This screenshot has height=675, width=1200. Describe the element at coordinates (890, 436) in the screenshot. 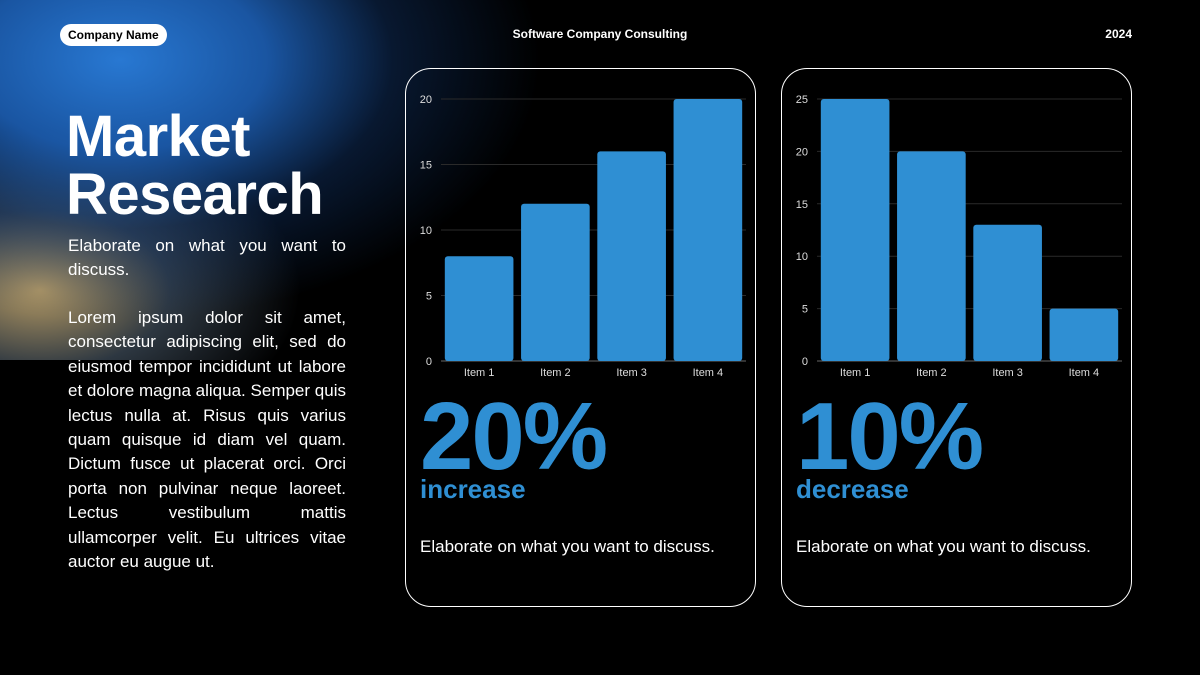

I see `percent-value: 10%` at that location.